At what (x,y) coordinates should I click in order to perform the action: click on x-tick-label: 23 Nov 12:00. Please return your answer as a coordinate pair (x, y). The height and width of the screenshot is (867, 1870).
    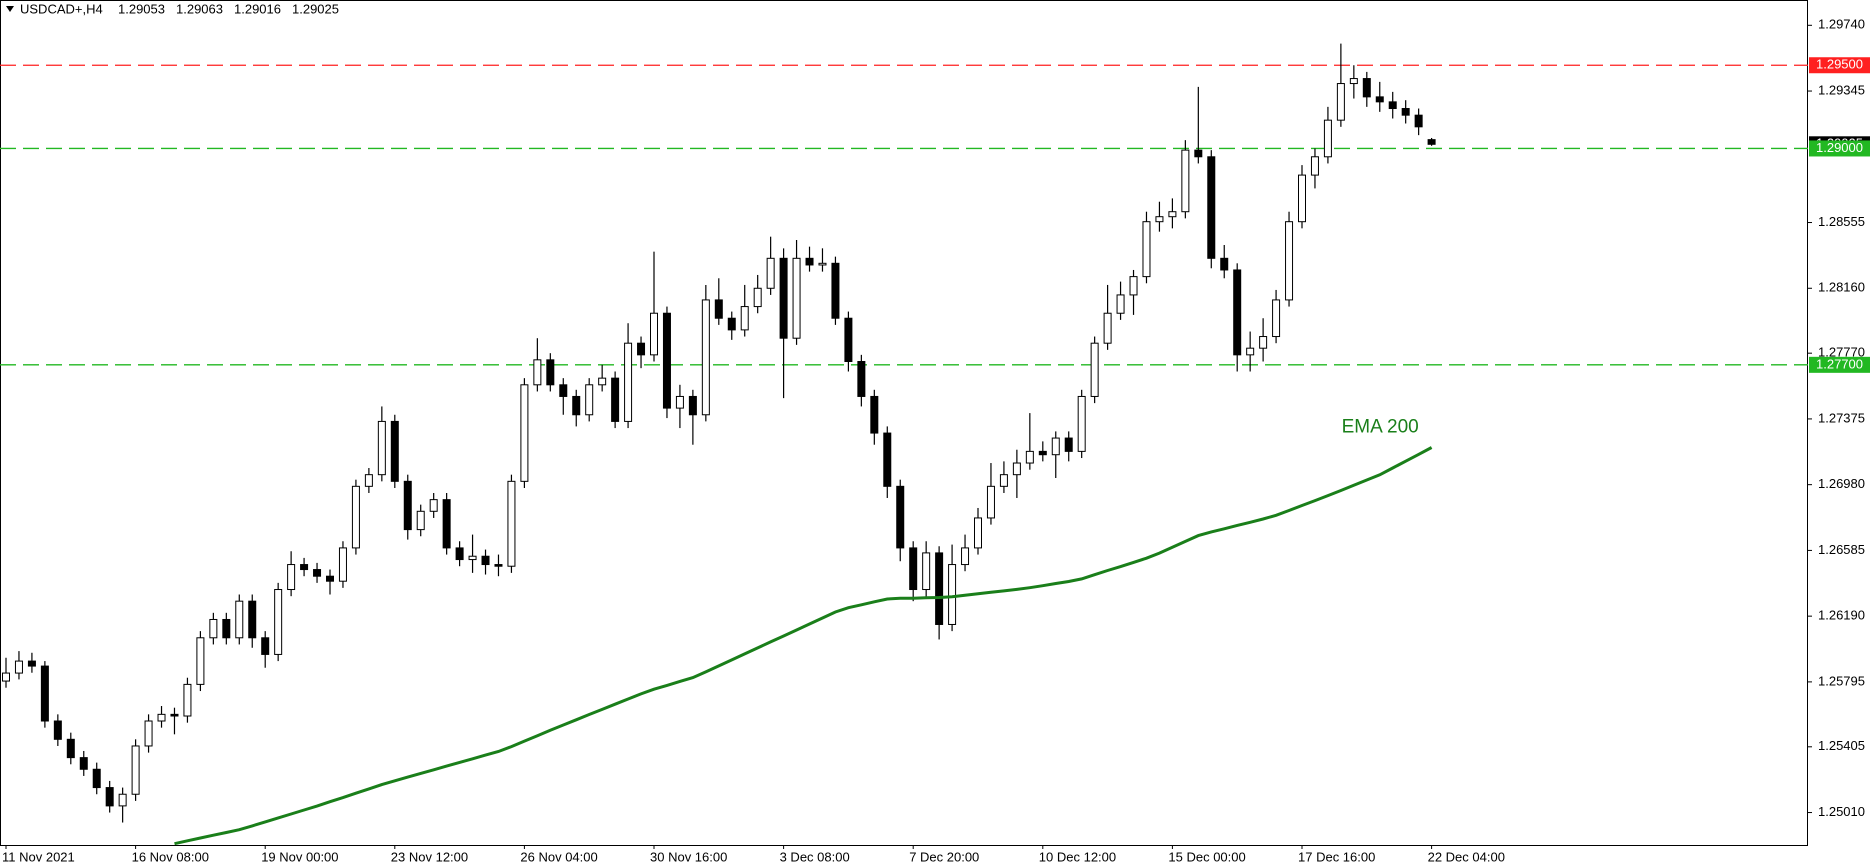
    Looking at the image, I should click on (429, 856).